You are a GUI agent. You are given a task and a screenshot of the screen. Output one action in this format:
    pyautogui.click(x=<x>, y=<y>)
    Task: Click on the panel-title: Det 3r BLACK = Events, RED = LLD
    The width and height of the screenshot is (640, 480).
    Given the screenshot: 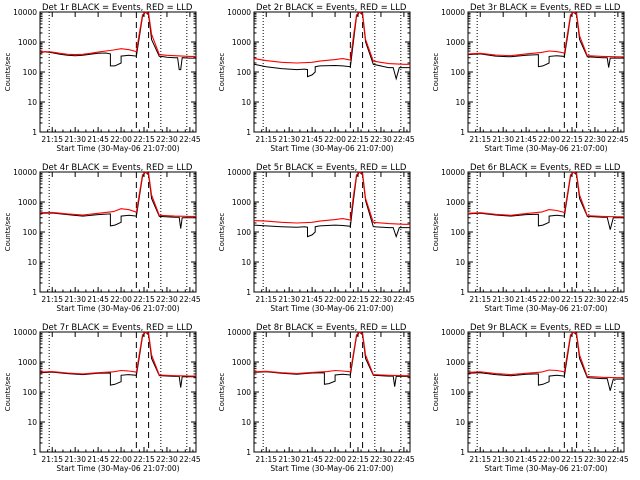 What is the action you would take?
    pyautogui.click(x=545, y=8)
    